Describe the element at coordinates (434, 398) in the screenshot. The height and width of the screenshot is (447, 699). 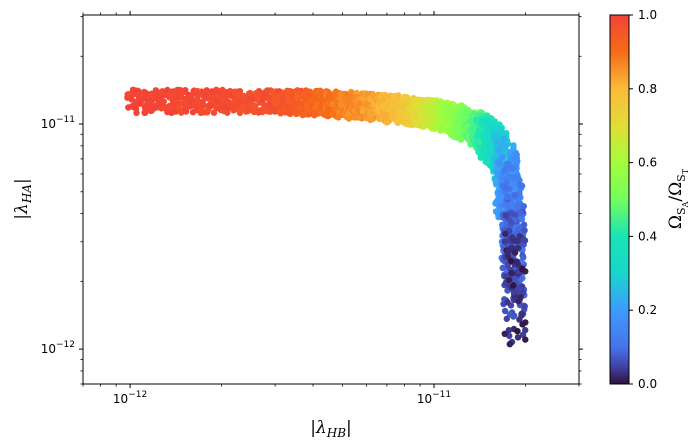
I see `x-tick-label: 10−11` at that location.